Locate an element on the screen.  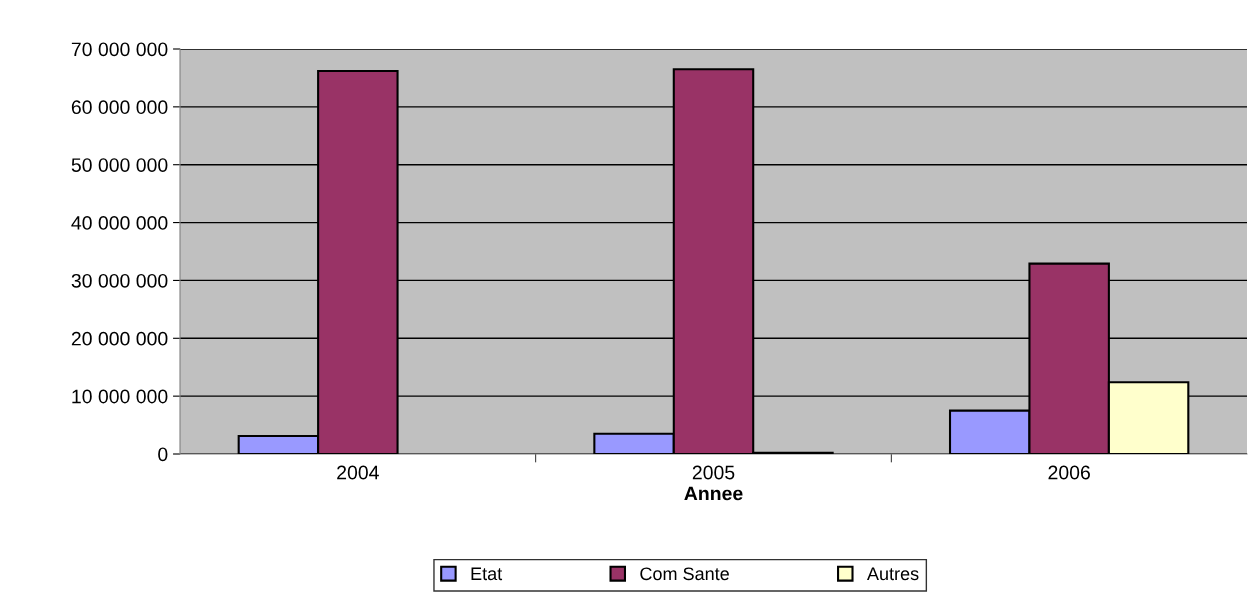
x-axis-title: Annee is located at coordinates (713, 493).